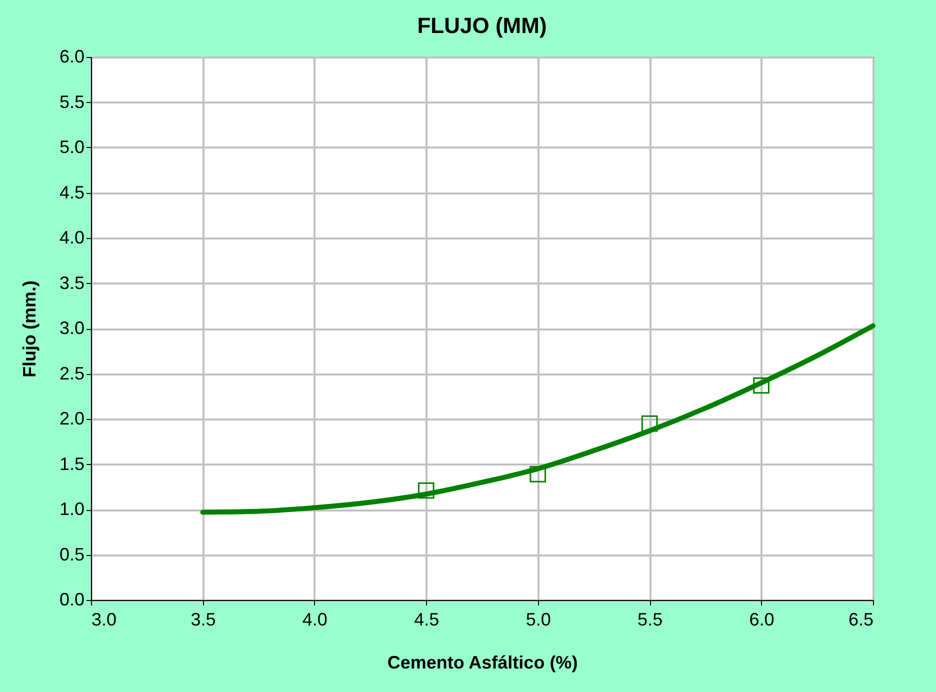  Describe the element at coordinates (482, 662) in the screenshot. I see `x-axis-title: Cemento Asfáltico (%)` at that location.